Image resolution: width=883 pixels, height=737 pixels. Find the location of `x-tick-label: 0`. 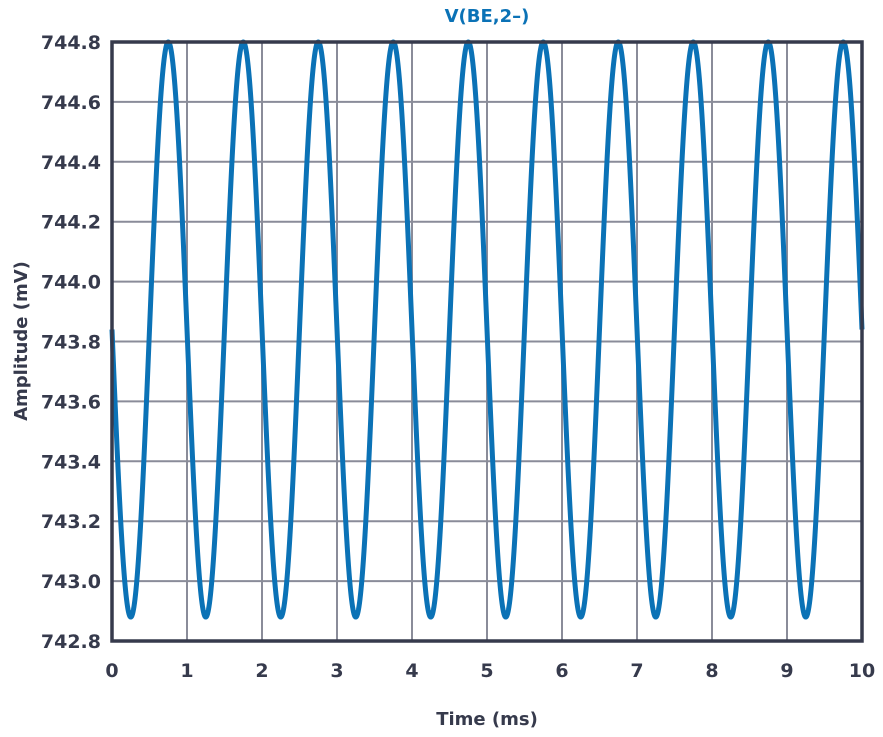

x-tick-label: 0 is located at coordinates (111, 671).